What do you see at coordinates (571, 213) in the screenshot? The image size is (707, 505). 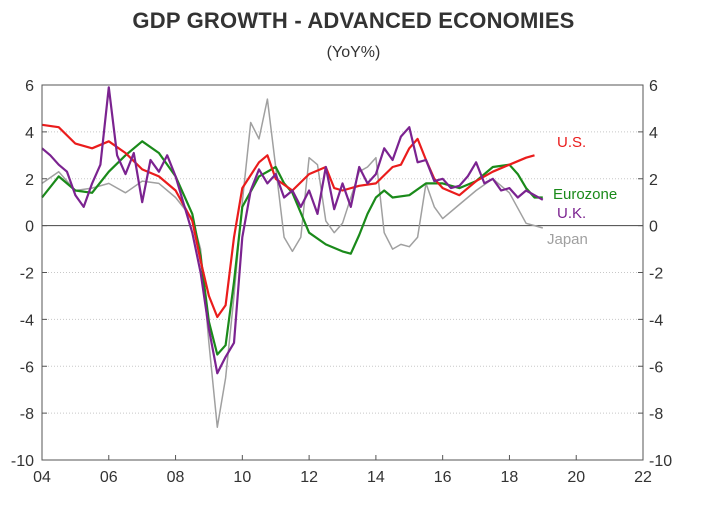 I see `series-label-uk: U.K.` at bounding box center [571, 213].